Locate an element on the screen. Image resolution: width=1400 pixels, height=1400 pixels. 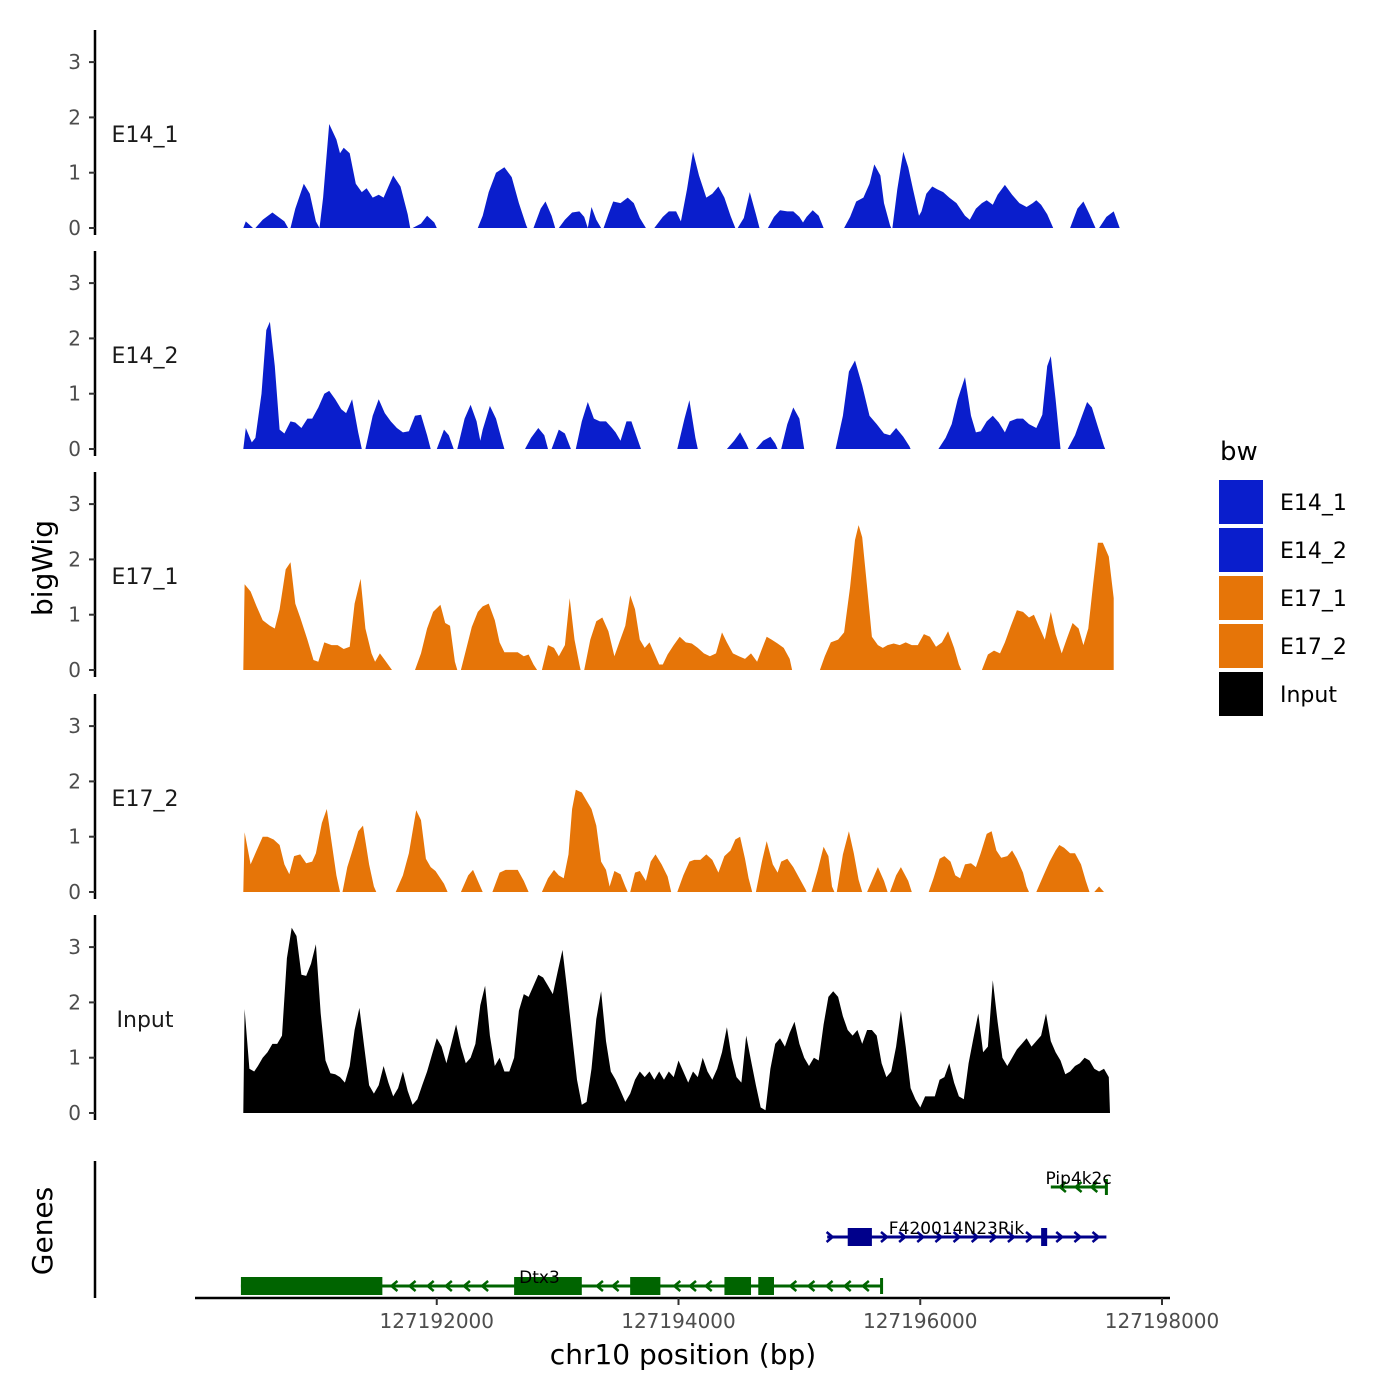
legend-item-E14_1: E14_1 is located at coordinates (1283, 502).